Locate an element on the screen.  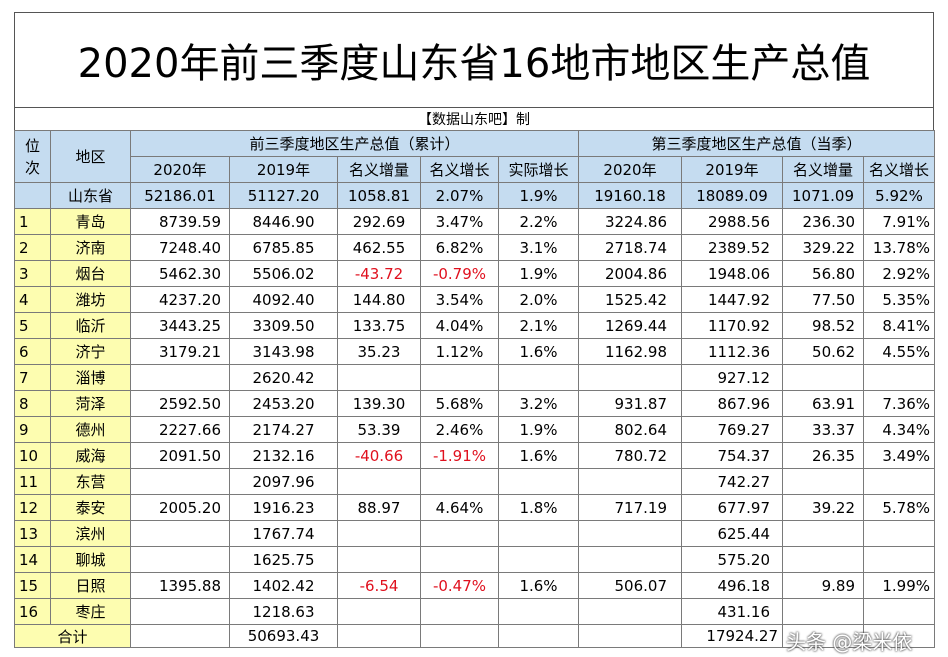
rank-header: 位次 is located at coordinates (32, 156).